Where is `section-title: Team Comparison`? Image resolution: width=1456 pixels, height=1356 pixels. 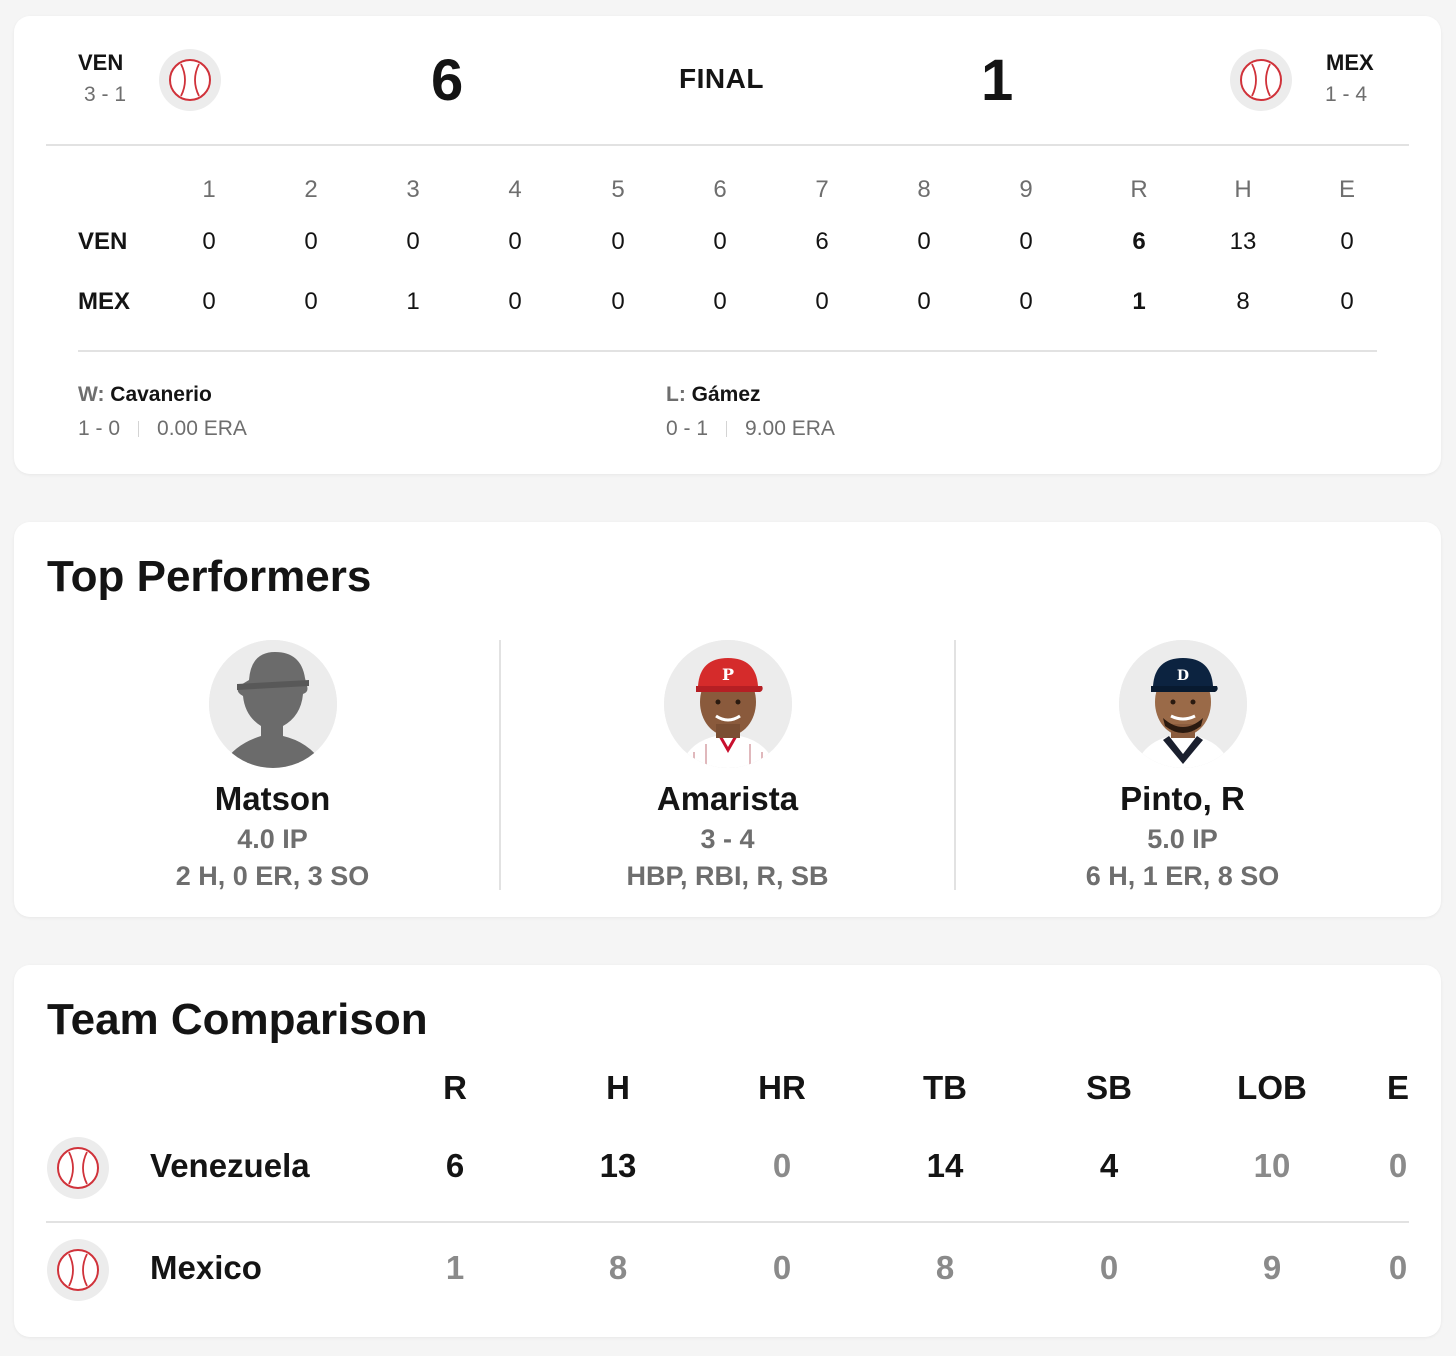 section-title: Team Comparison is located at coordinates (237, 1019).